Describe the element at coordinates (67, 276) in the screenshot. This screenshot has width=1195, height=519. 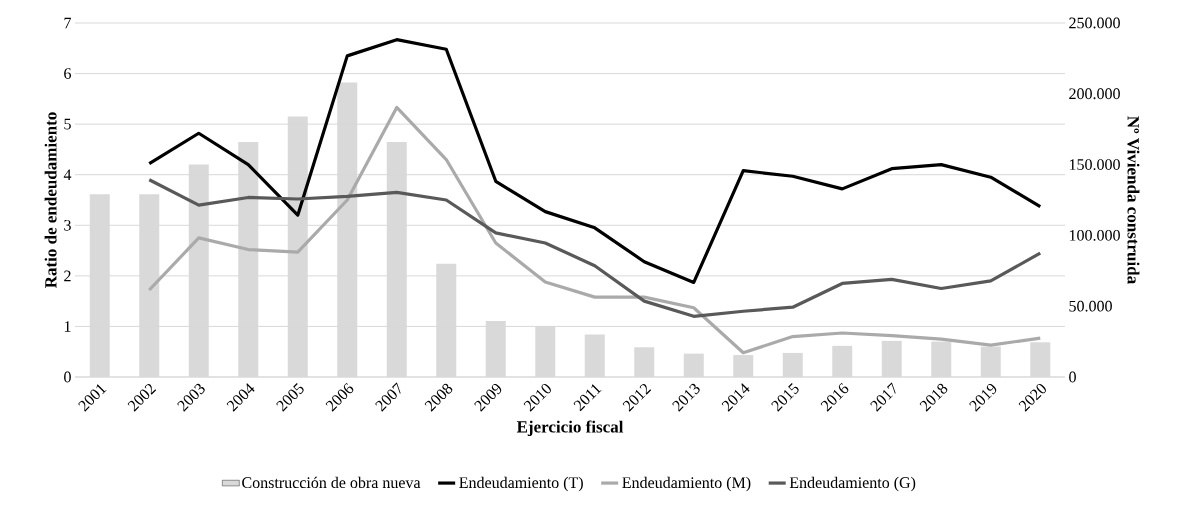
I see `y-tick-label: 2` at that location.